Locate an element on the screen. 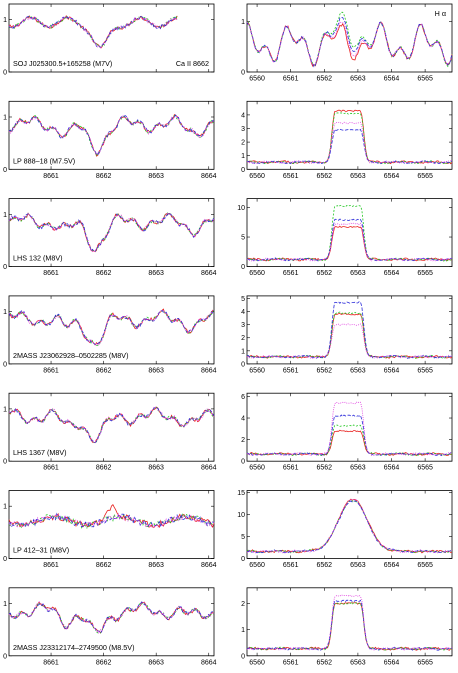 The width and height of the screenshot is (458, 673). star-label: LHS 1367 (M8V) is located at coordinates (40, 452).